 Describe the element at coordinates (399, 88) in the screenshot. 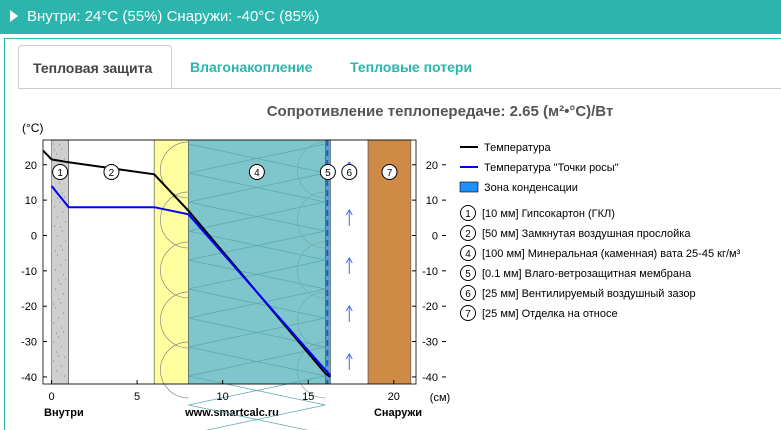

I see `tab-underline` at that location.